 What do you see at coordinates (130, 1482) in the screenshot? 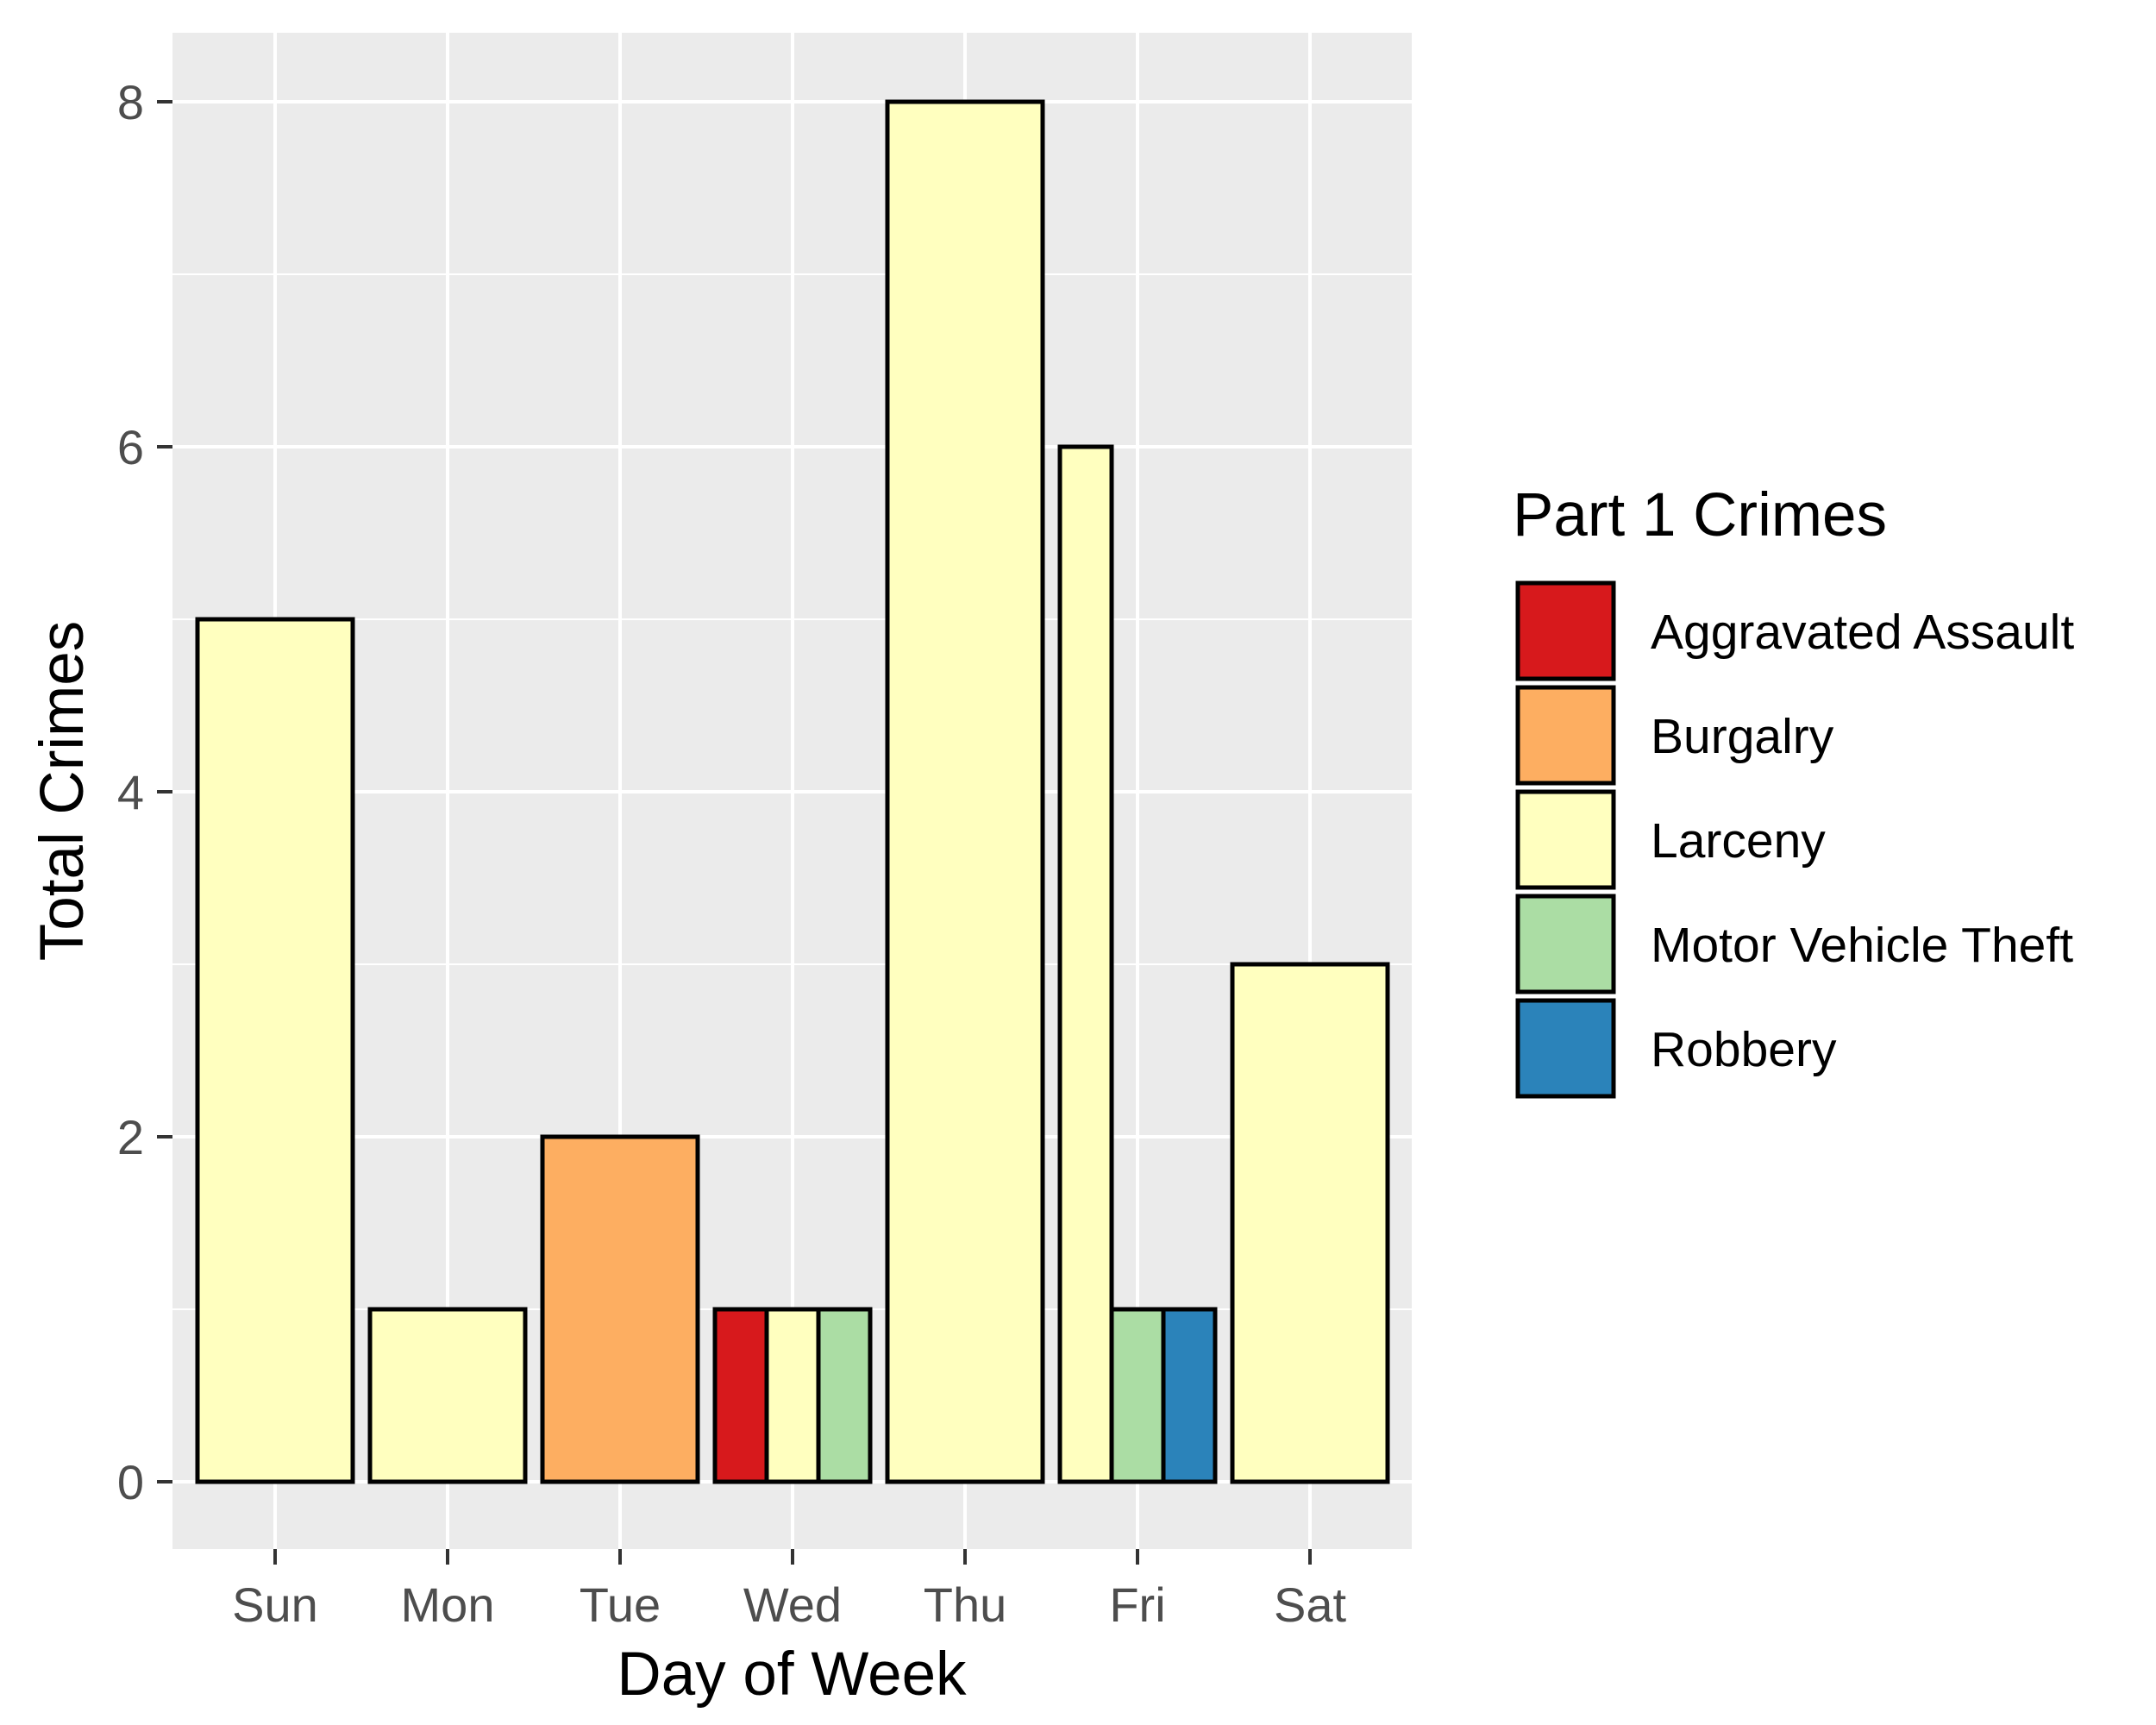
I see `y-tick-label: 0` at bounding box center [130, 1482].